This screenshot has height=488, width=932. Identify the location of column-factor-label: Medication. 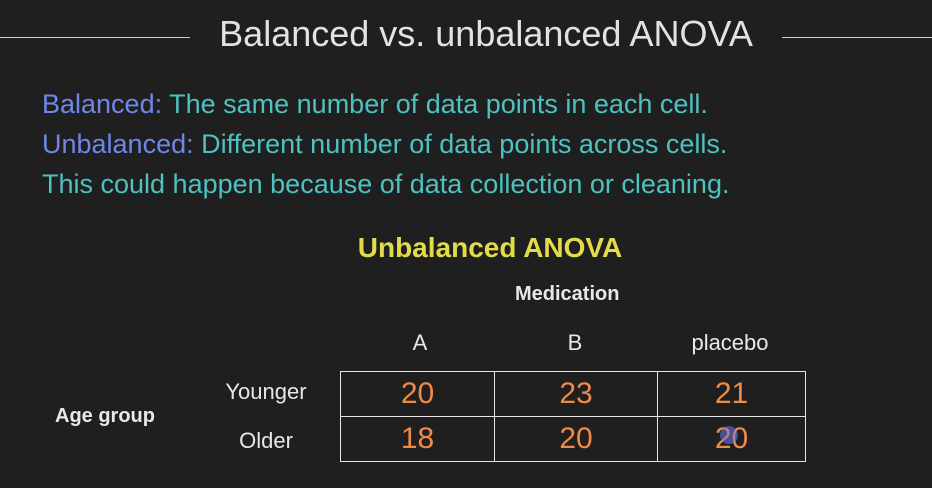
(567, 294).